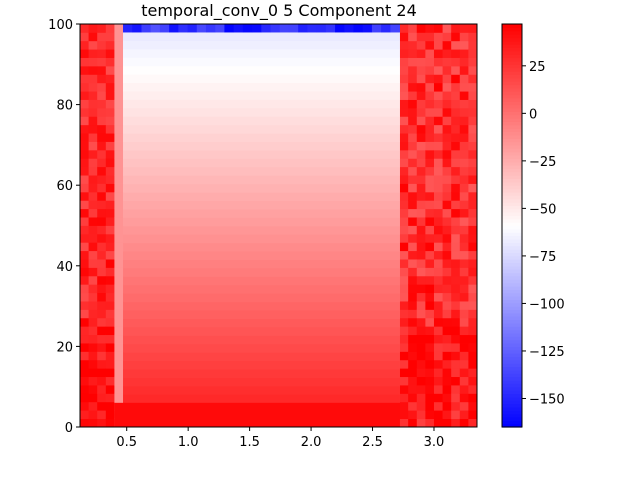 The image size is (640, 480). I want to click on y-tick-label: 60, so click(64, 186).